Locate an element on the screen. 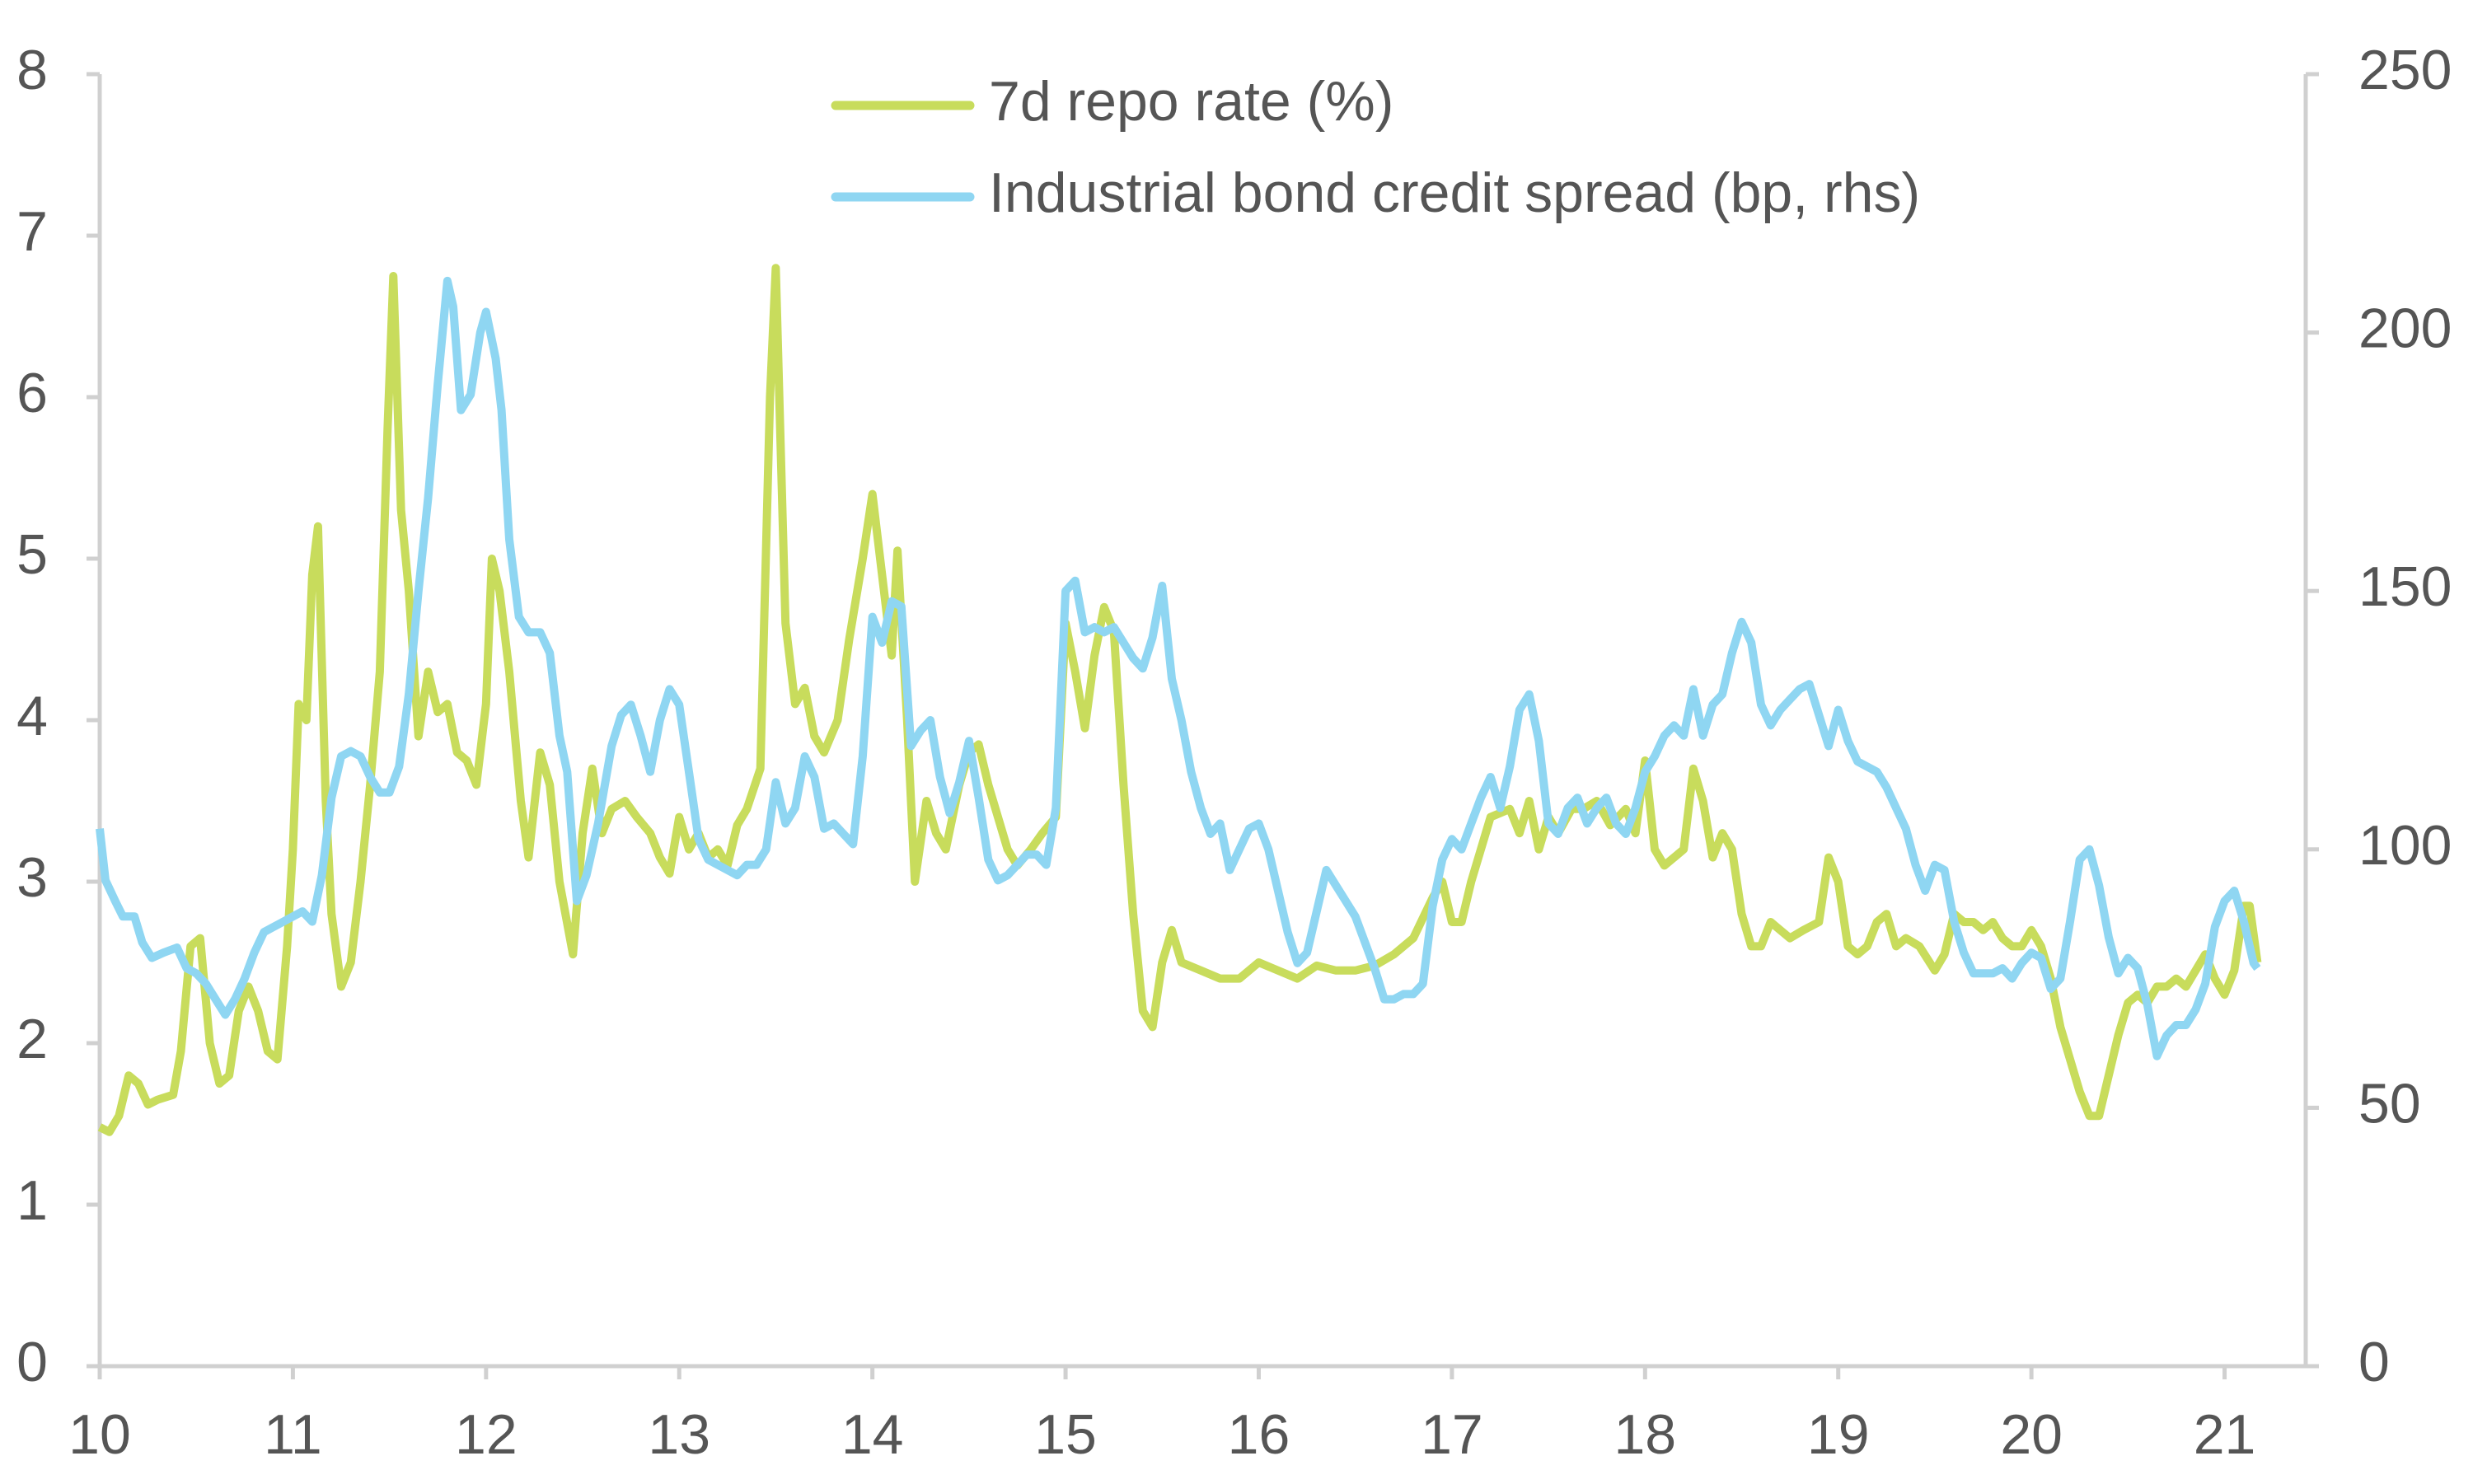 The width and height of the screenshot is (2473, 1484). x-tick-label: 20 is located at coordinates (2032, 1435).